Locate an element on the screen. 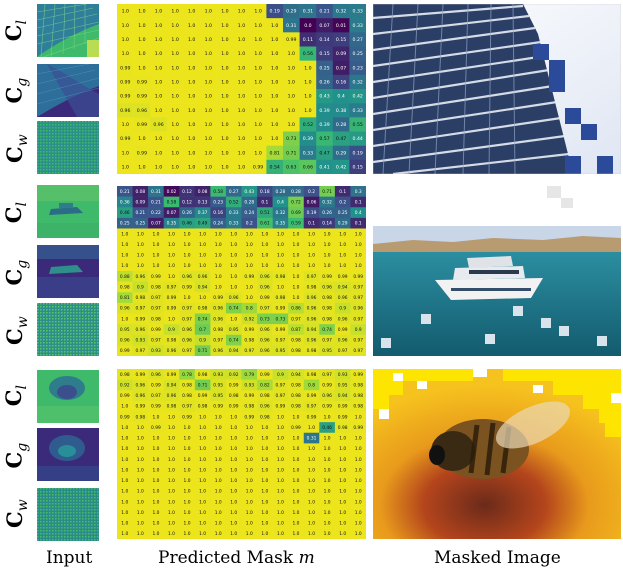  mask-cell-value: 0.98 is located at coordinates (358, 385).